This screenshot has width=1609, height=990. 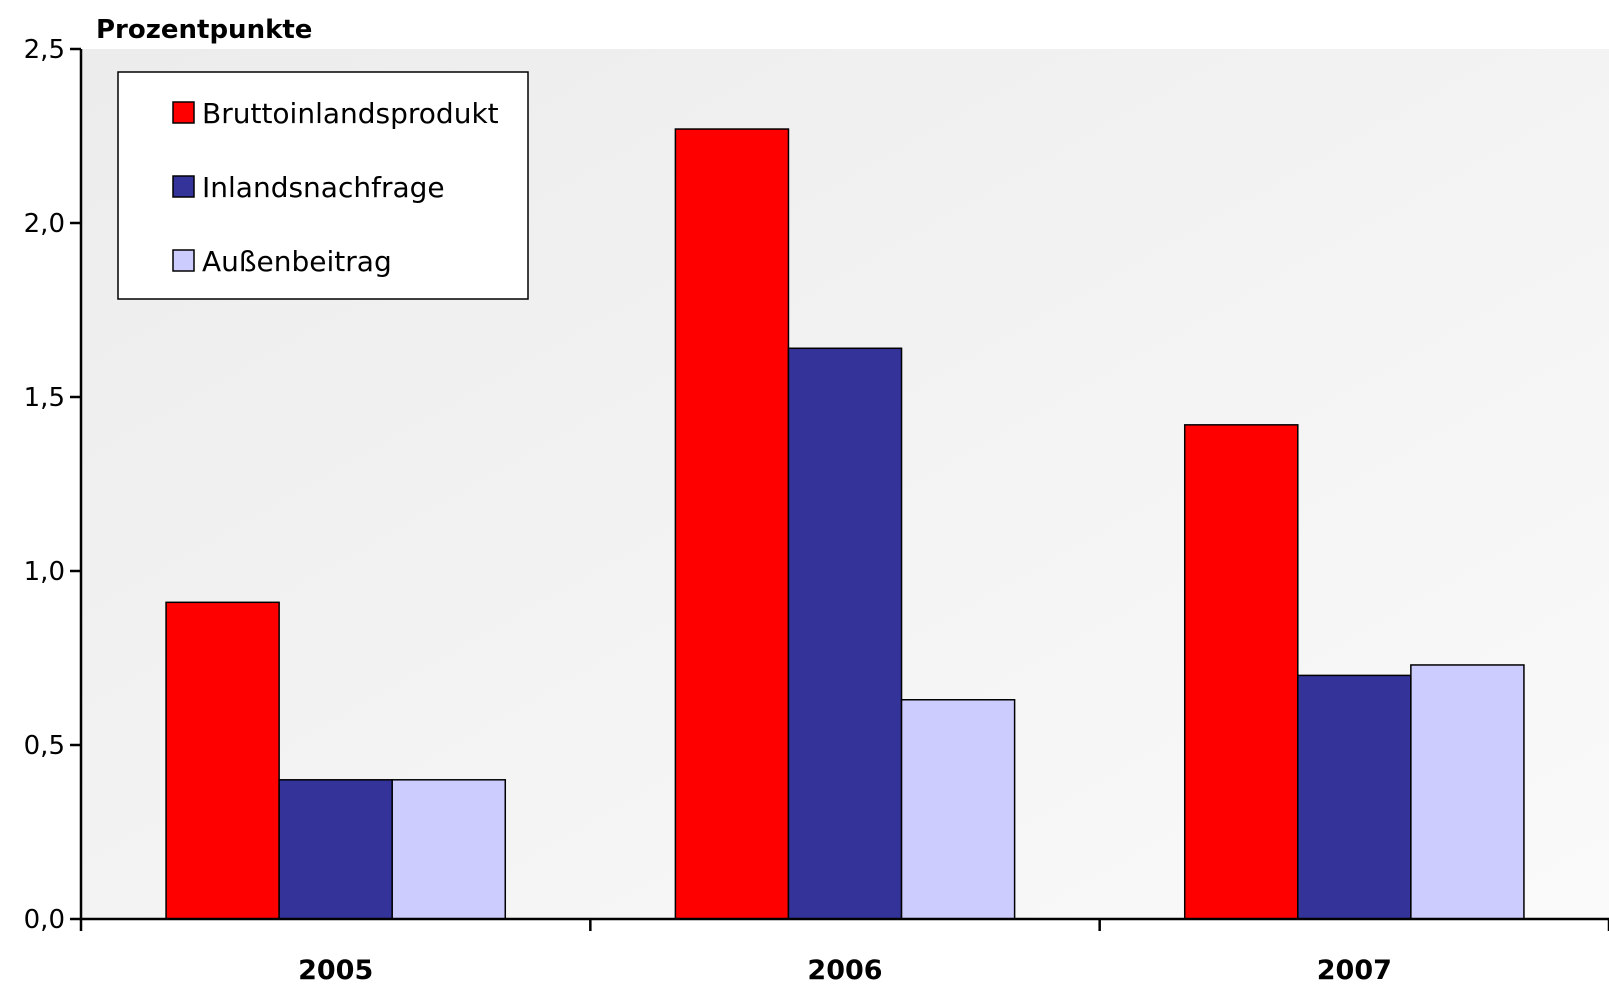 What do you see at coordinates (297, 261) in the screenshot?
I see `legend-label: Außenbeitrag` at bounding box center [297, 261].